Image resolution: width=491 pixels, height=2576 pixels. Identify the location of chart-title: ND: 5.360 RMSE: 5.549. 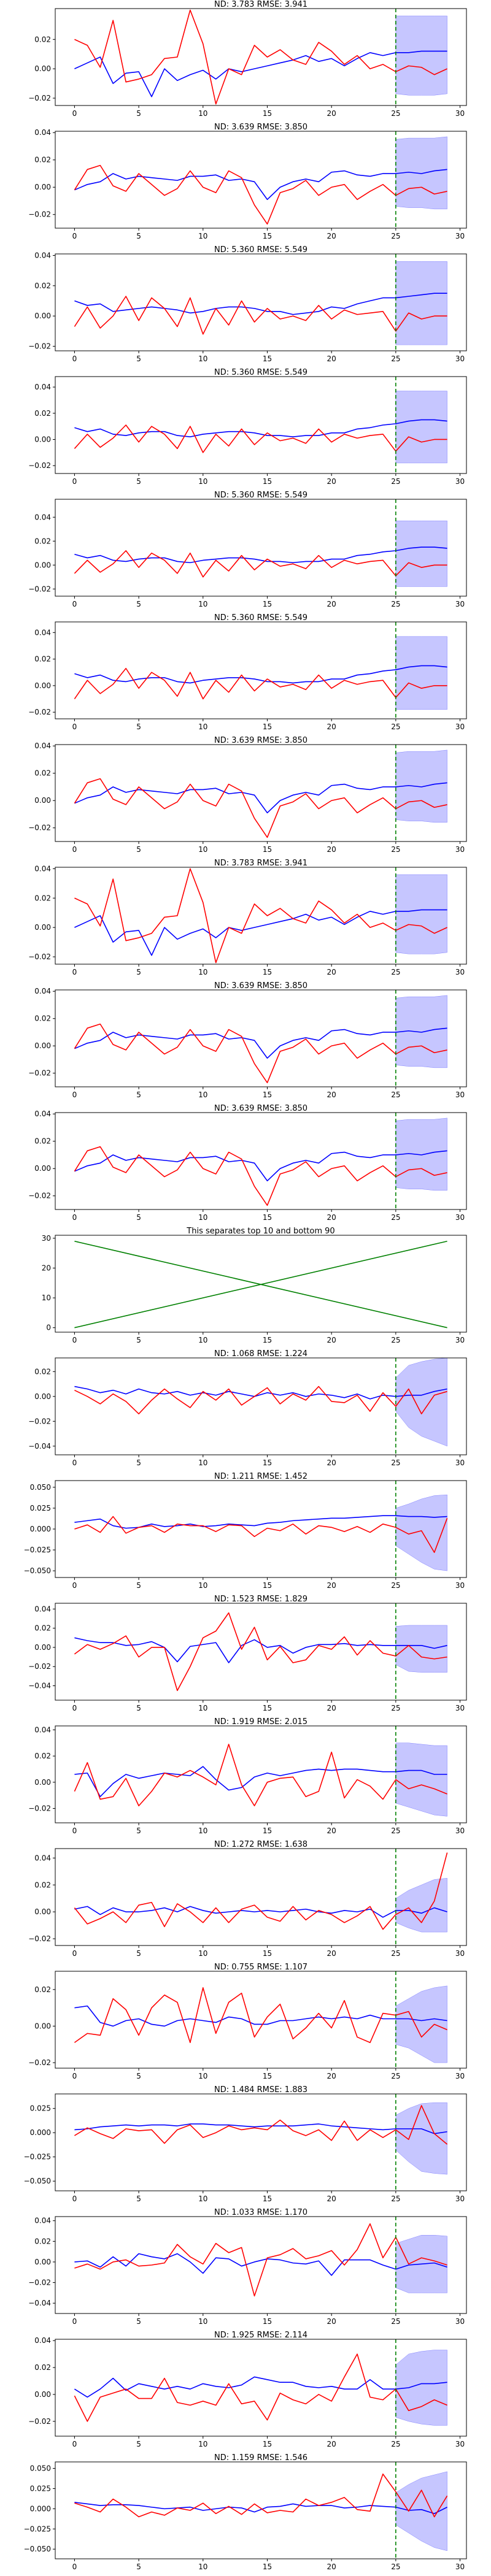
(260, 618).